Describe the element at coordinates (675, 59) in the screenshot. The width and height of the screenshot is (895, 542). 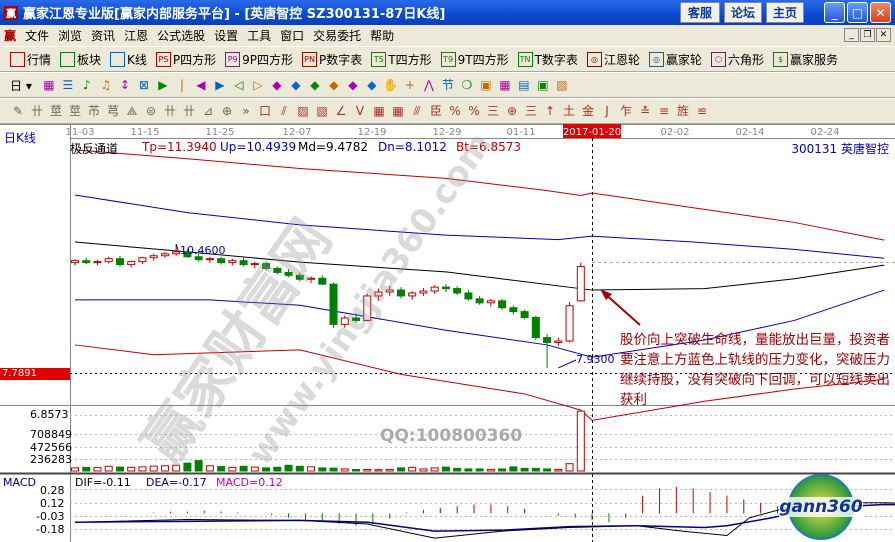
I see `toolbar-button: ◎ 赢家轮` at that location.